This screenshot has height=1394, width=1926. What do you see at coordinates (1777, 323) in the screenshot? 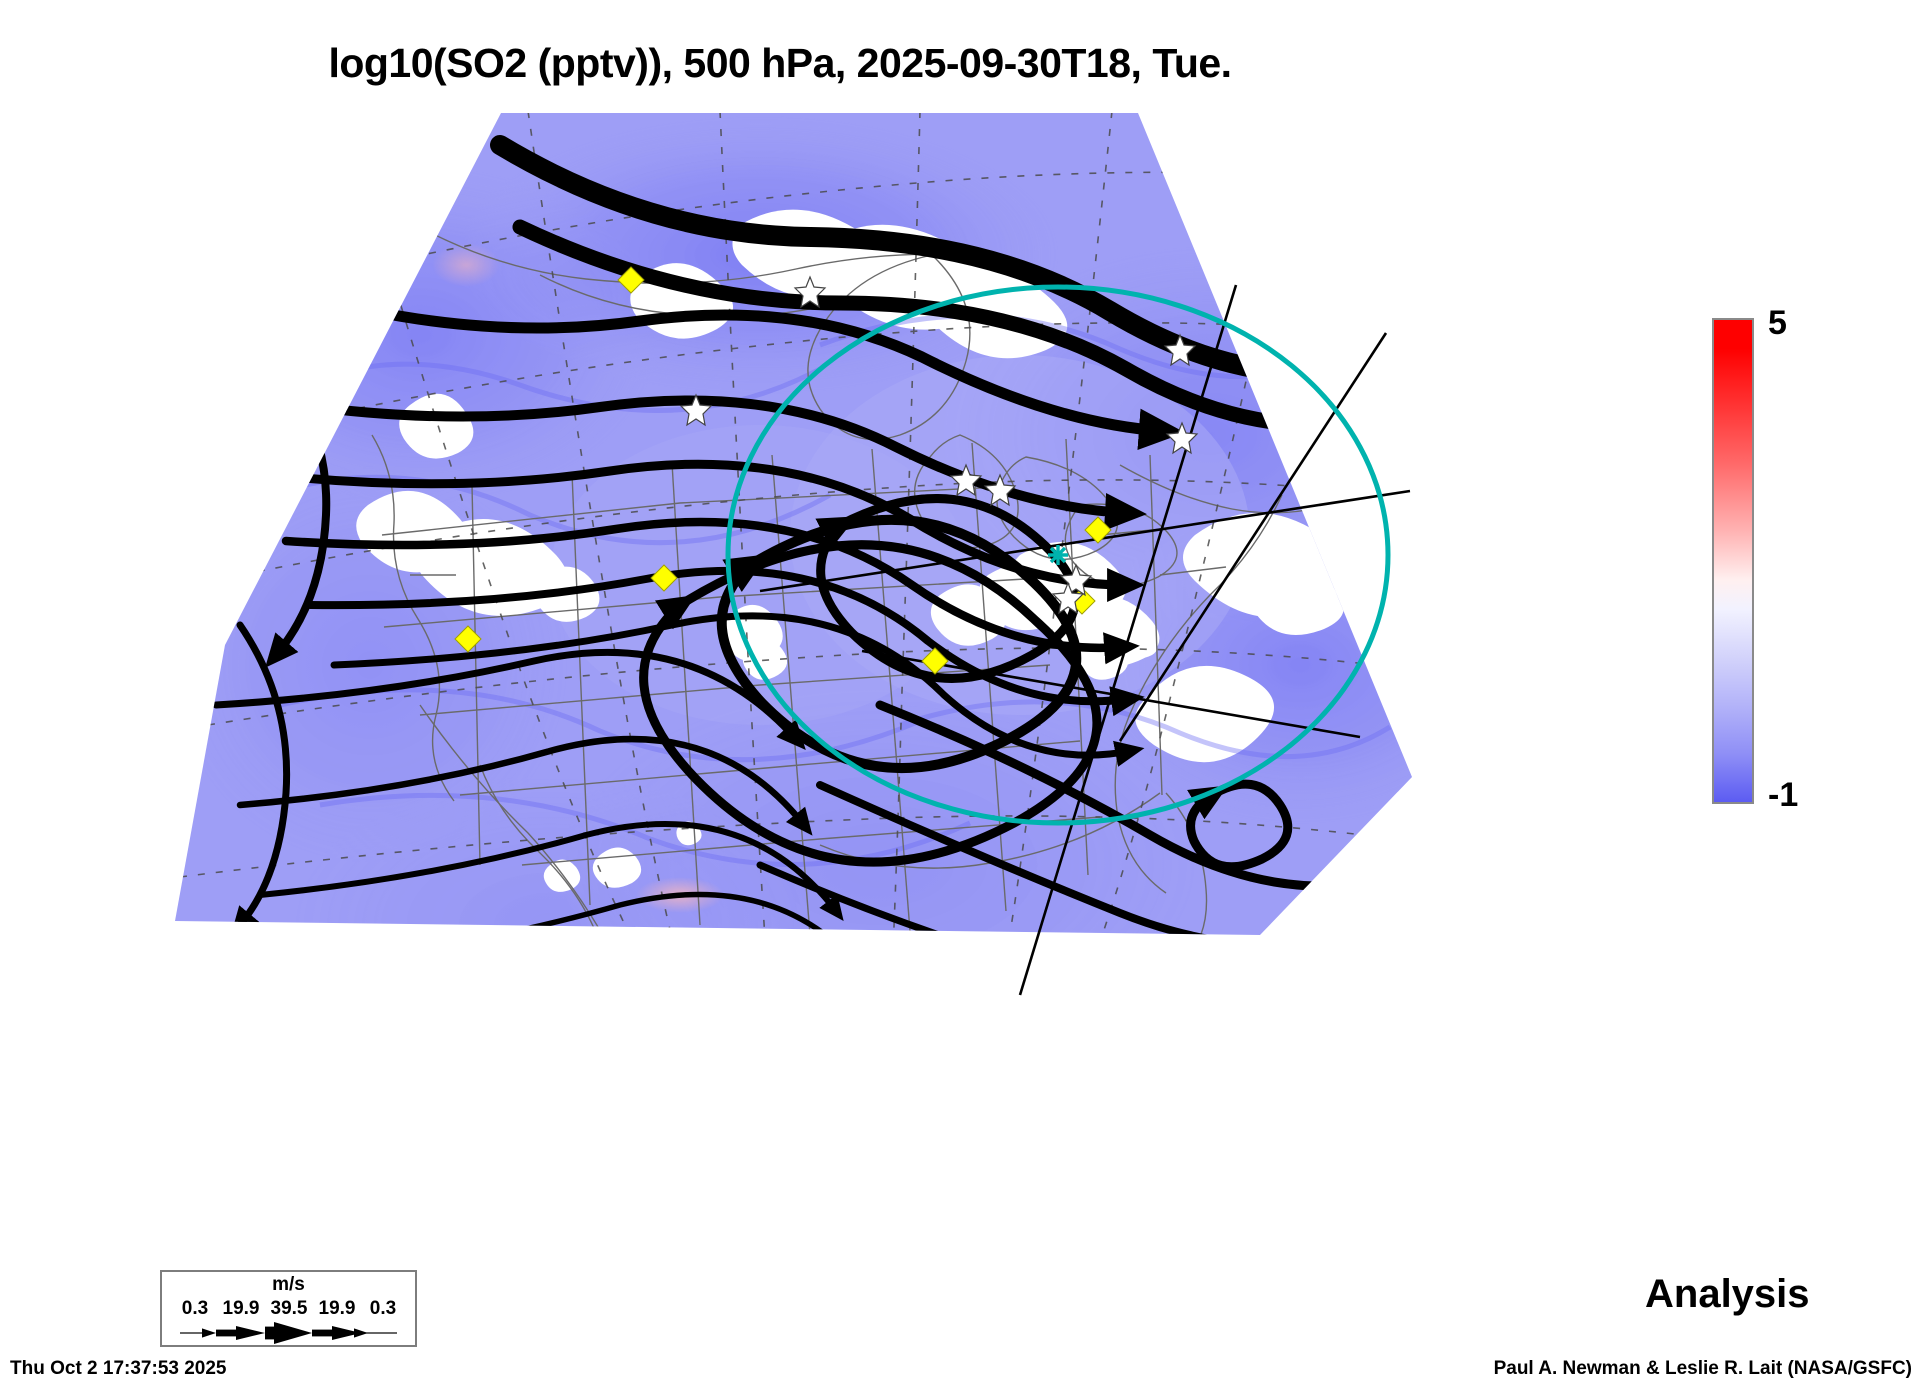
I see `colorbar-max-label: 5` at bounding box center [1777, 323].